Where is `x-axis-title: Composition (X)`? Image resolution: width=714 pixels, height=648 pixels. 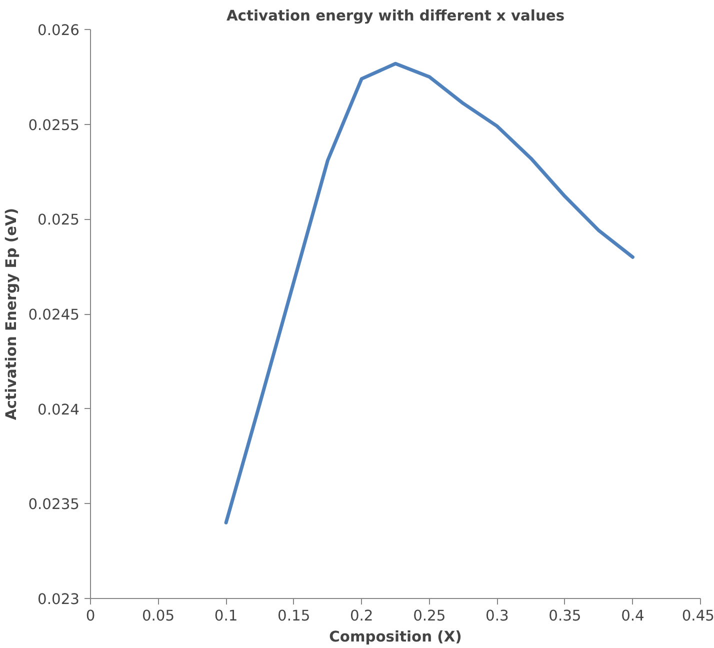
x-axis-title: Composition (X) is located at coordinates (395, 637).